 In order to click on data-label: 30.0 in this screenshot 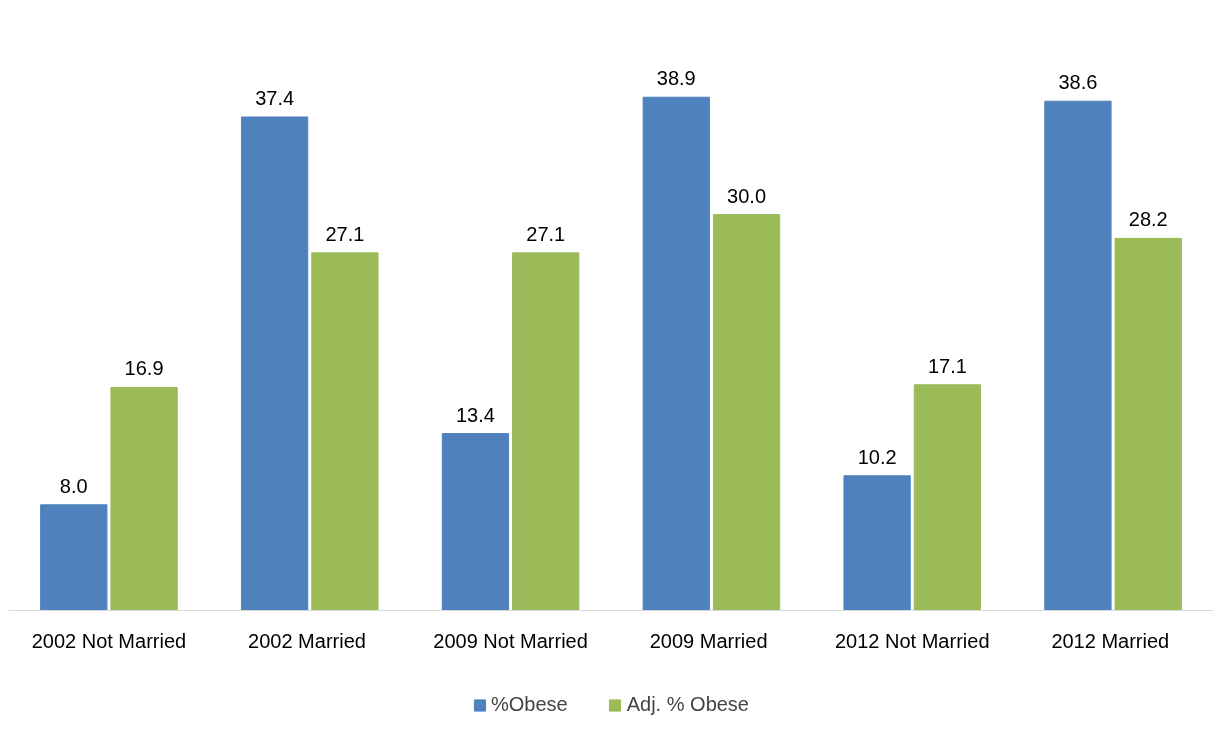, I will do `click(747, 195)`.